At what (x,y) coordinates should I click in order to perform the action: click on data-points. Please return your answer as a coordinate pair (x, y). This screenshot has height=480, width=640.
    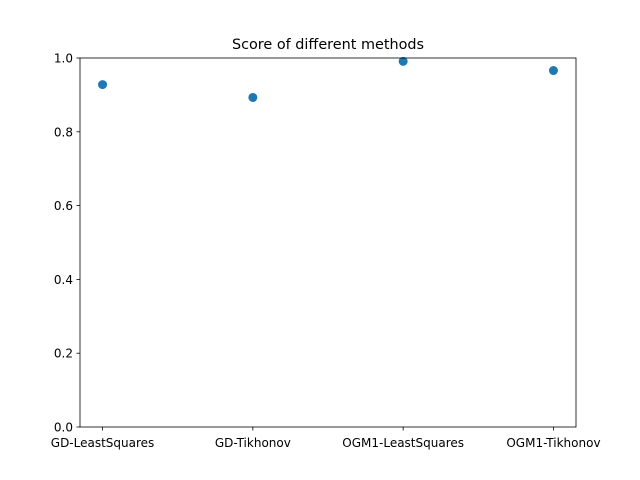
    Looking at the image, I should click on (328, 79).